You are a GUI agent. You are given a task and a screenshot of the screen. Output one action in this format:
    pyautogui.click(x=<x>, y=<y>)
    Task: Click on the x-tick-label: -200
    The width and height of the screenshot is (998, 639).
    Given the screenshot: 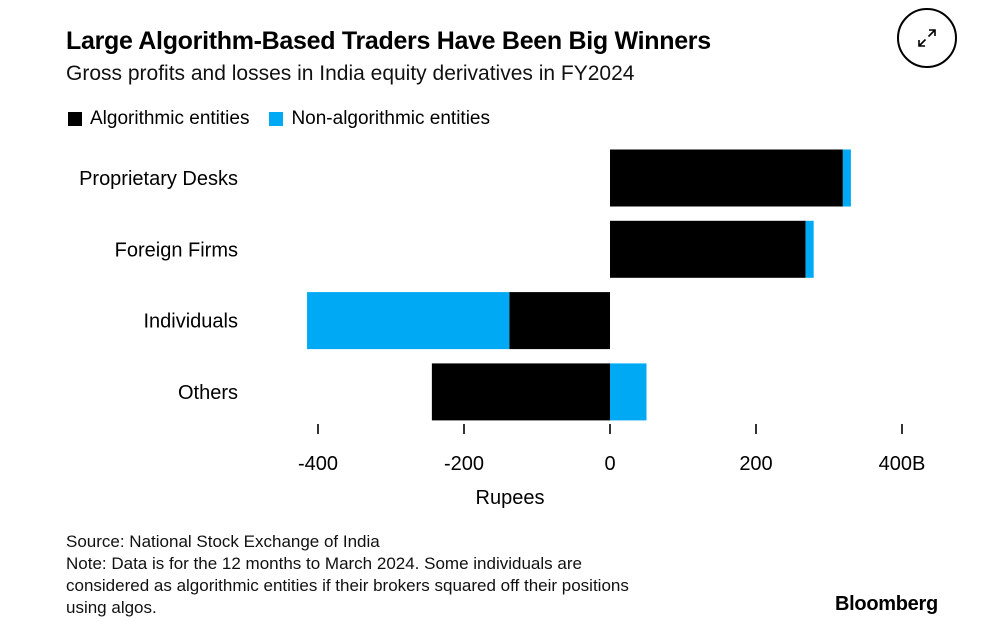 What is the action you would take?
    pyautogui.click(x=464, y=464)
    